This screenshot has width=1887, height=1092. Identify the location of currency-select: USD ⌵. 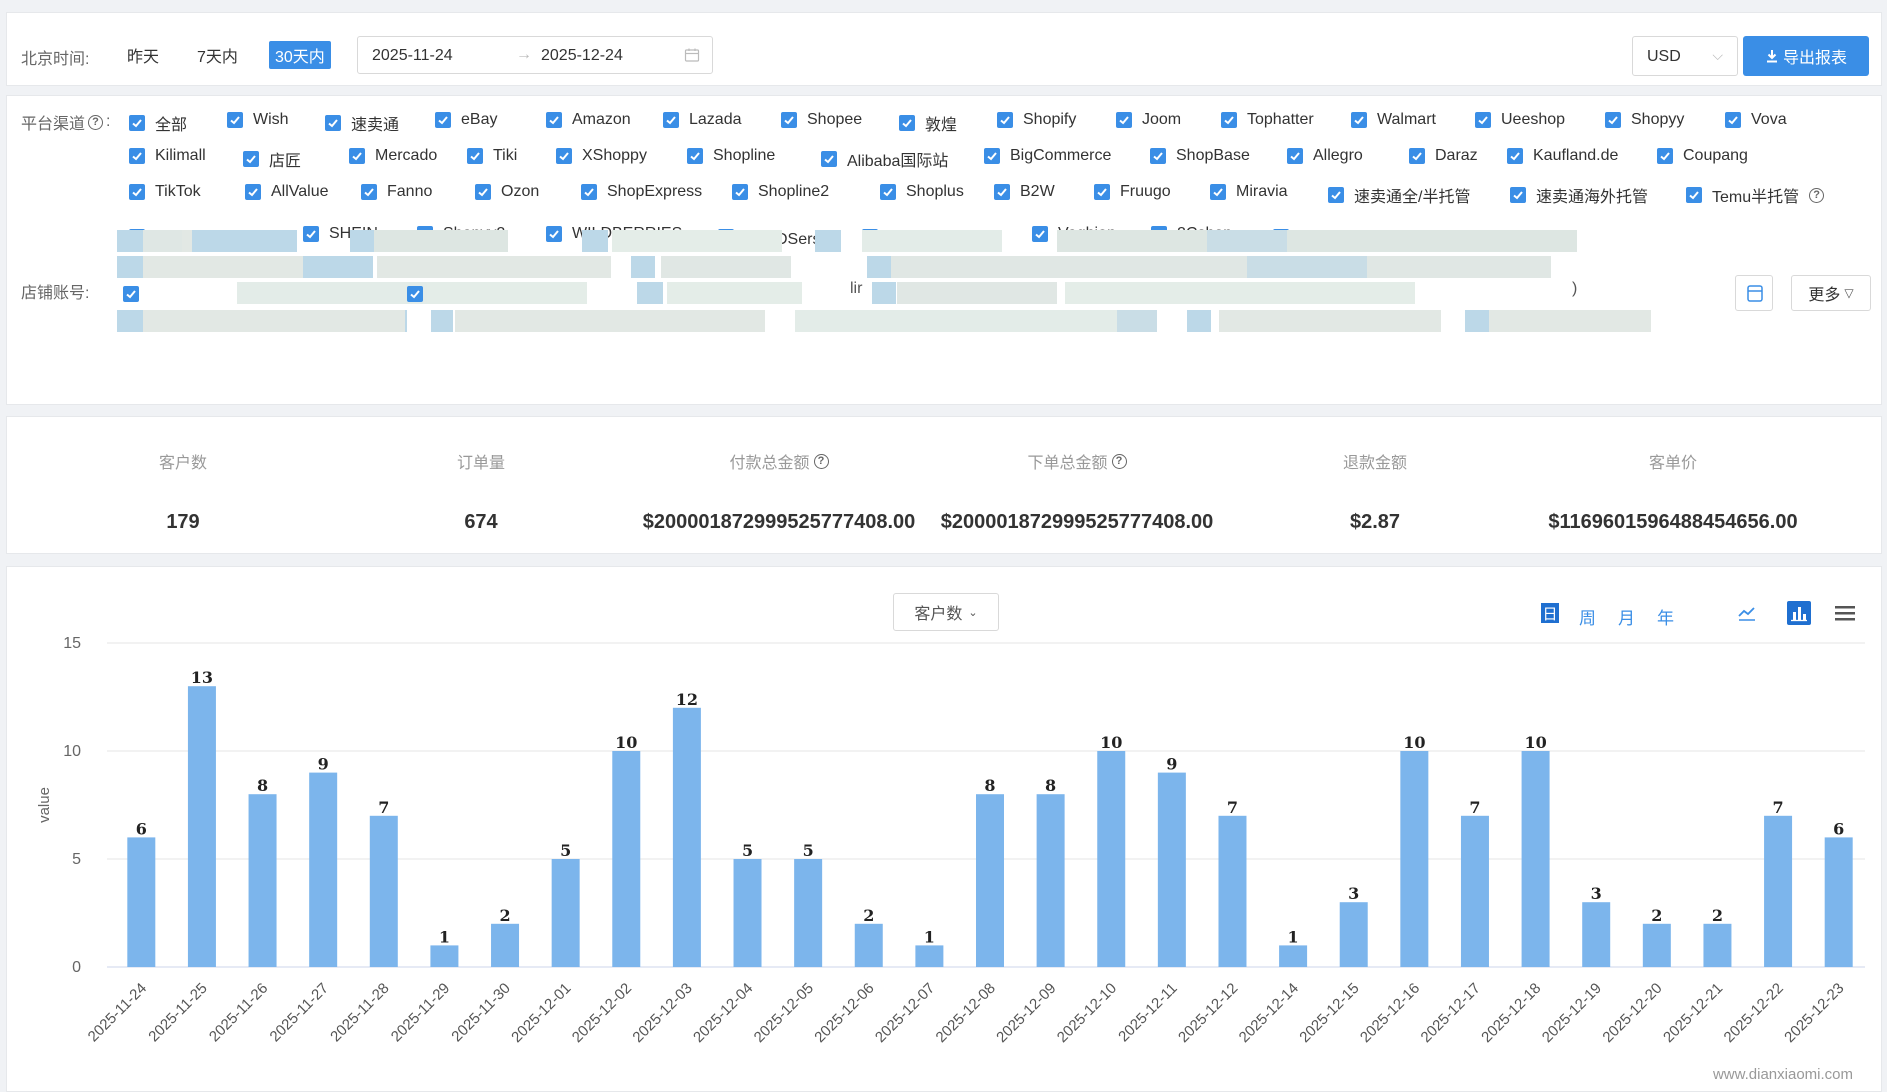
(1685, 56).